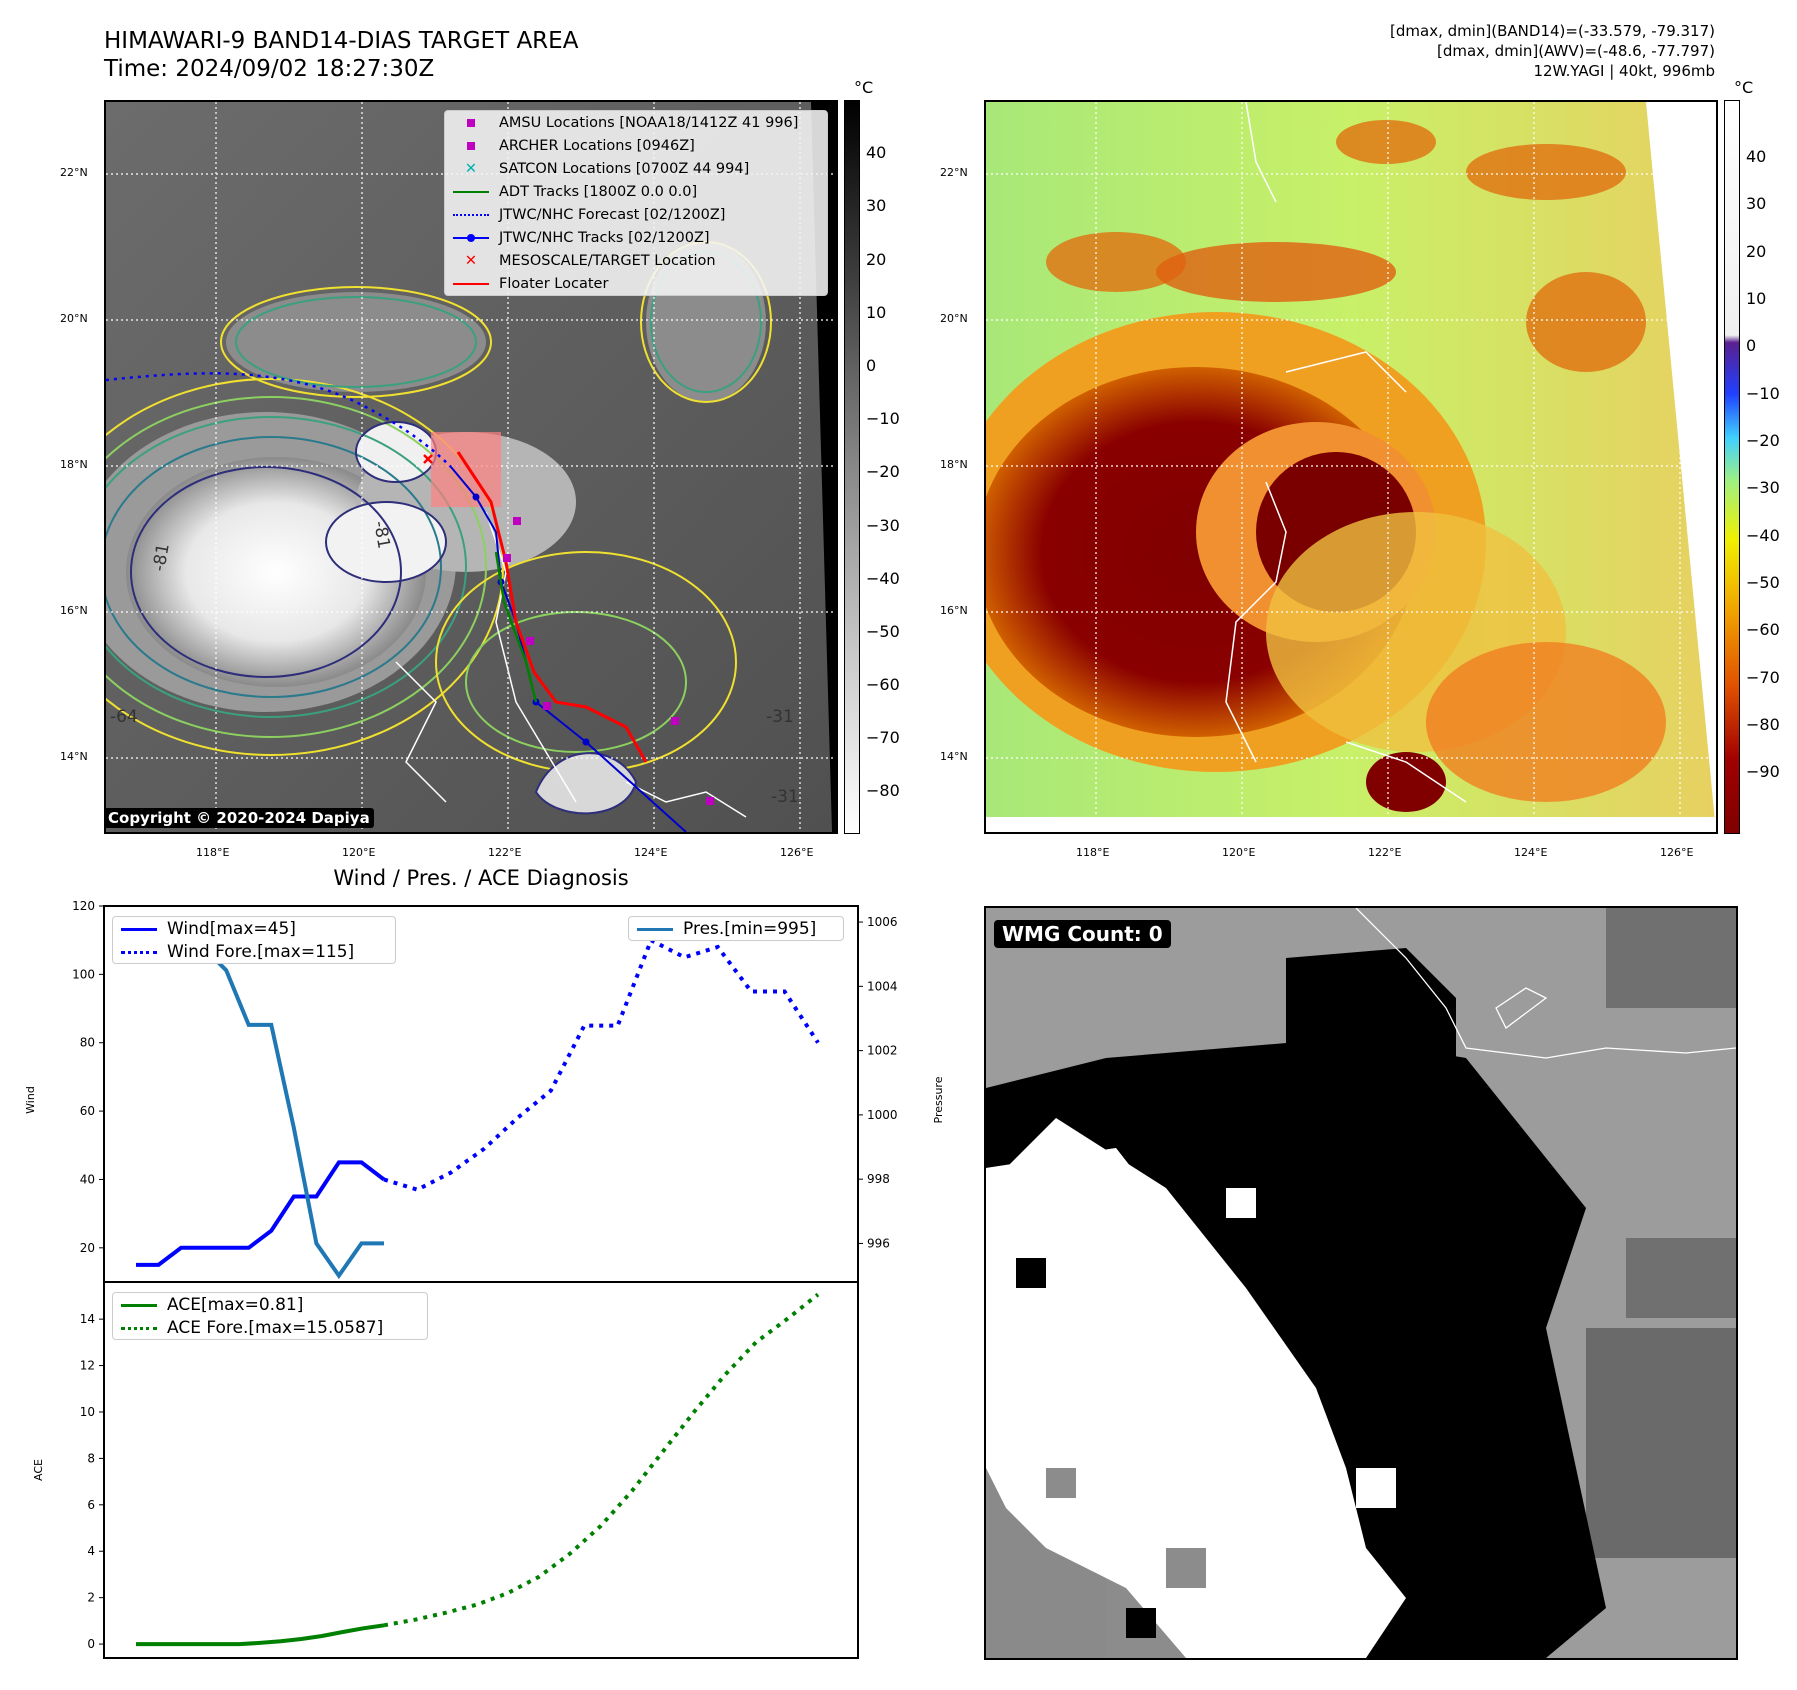 The height and width of the screenshot is (1690, 1797). I want to click on ace-legend: ACE[max=0.81] ACE Fore.[max=15.0587], so click(270, 1316).